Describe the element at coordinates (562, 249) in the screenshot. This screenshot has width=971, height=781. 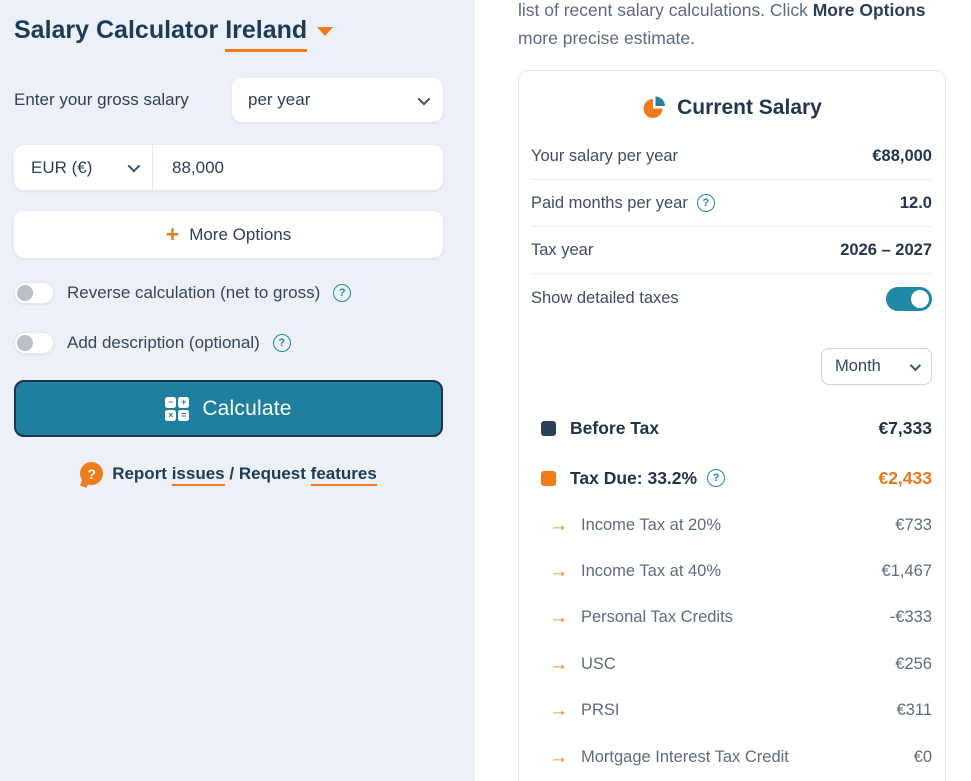
I see `tax-year-label: Tax year` at that location.